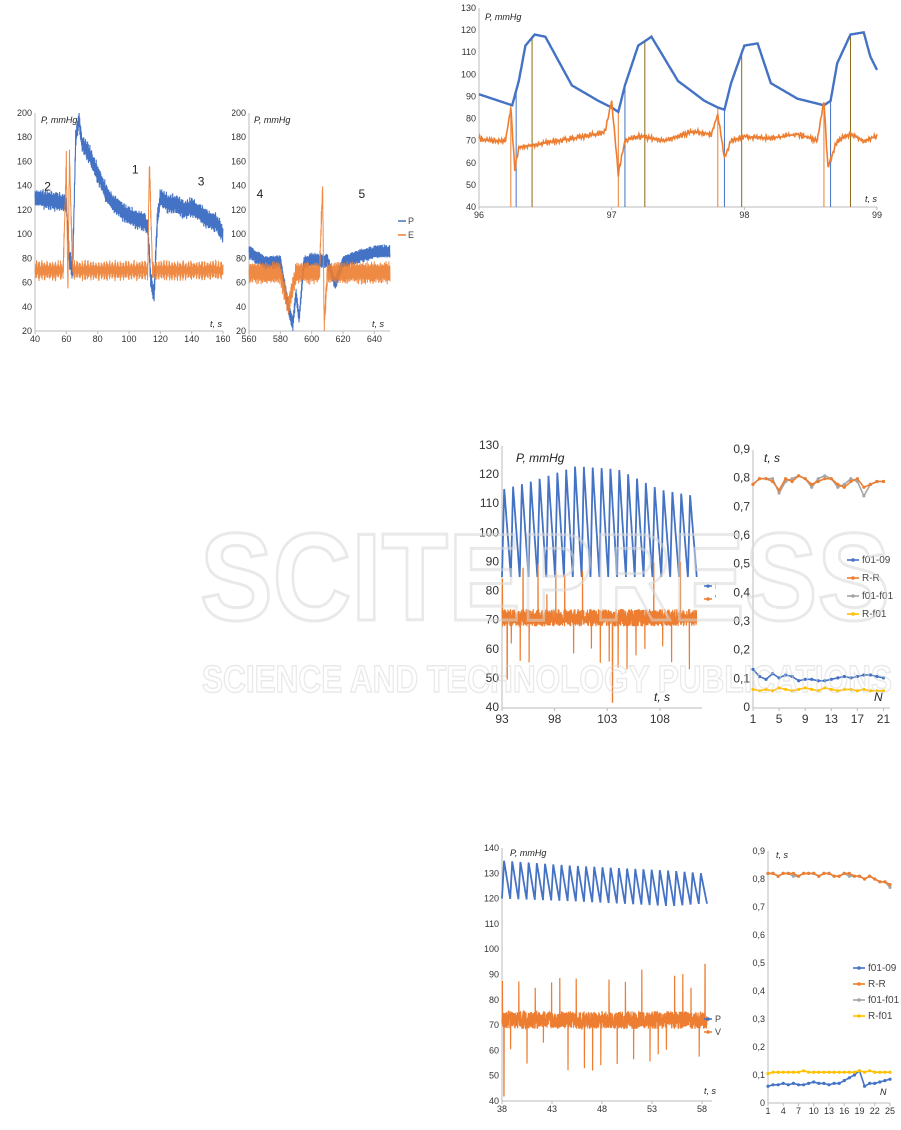  I want to click on x-tick-label: 96, so click(479, 215).